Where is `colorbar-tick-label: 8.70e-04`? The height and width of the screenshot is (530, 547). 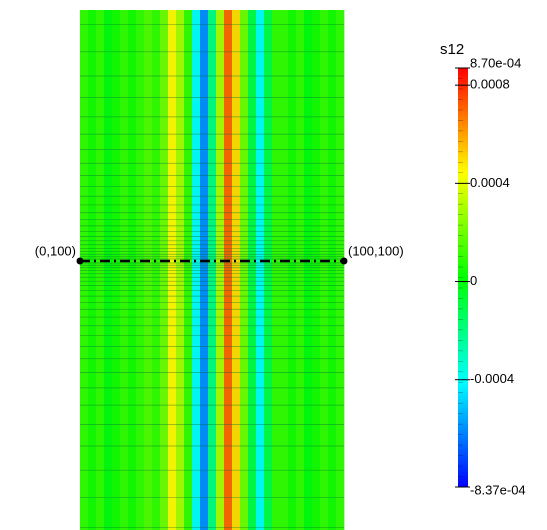 colorbar-tick-label: 8.70e-04 is located at coordinates (495, 62).